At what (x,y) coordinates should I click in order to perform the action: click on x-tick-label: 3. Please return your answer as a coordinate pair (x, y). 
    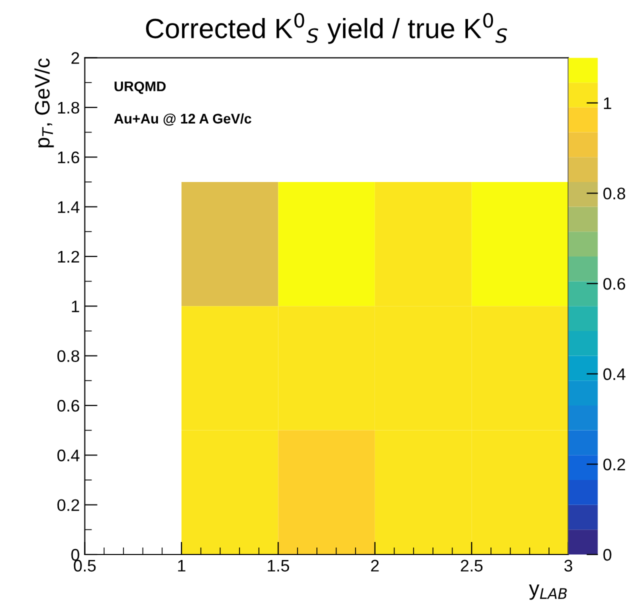
    Looking at the image, I should click on (568, 566).